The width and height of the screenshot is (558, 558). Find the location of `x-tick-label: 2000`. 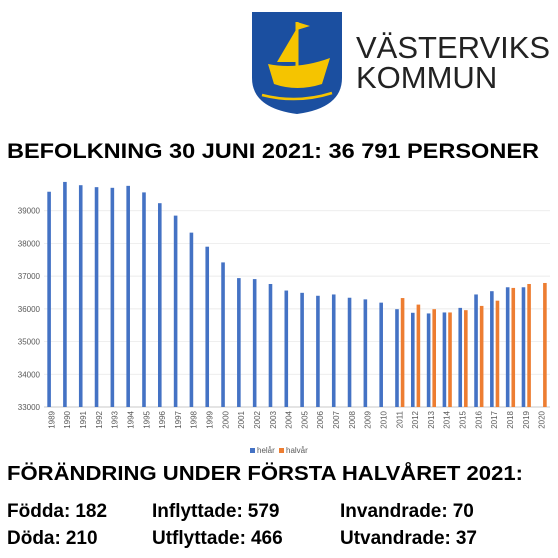

x-tick-label: 2000 is located at coordinates (225, 419).